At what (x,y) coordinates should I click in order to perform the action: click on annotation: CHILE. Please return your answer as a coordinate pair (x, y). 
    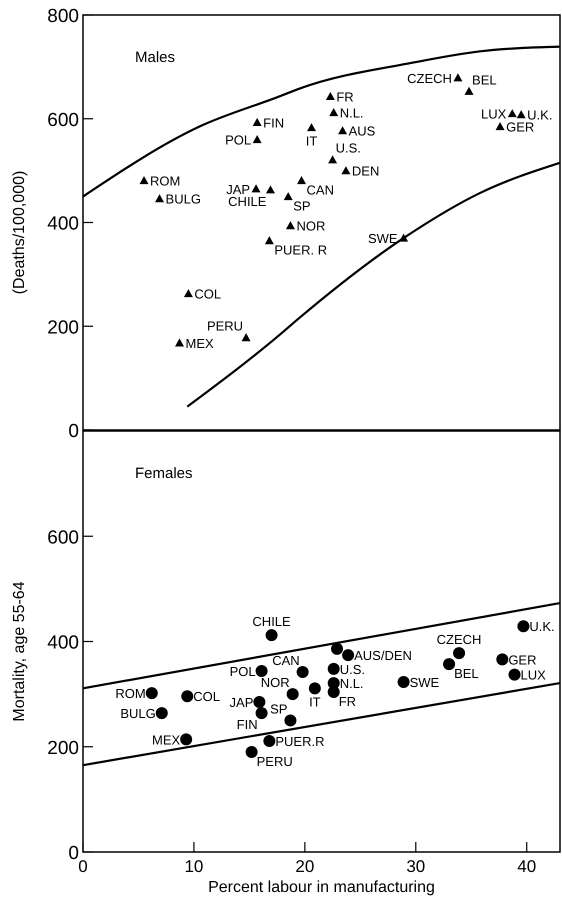
    Looking at the image, I should click on (272, 622).